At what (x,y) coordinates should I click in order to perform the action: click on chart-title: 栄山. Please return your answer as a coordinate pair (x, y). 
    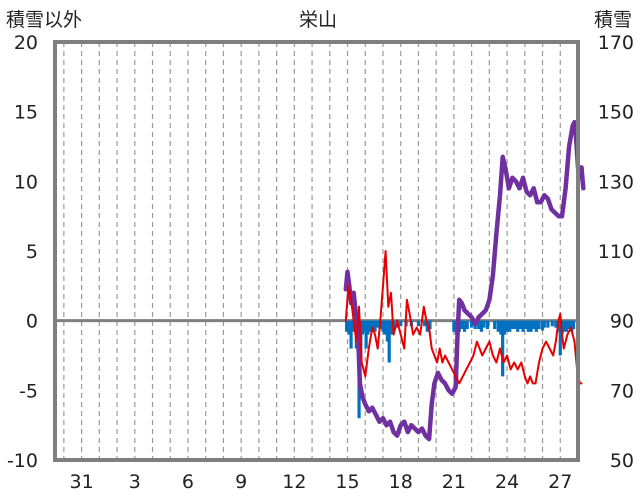
    Looking at the image, I should click on (318, 20).